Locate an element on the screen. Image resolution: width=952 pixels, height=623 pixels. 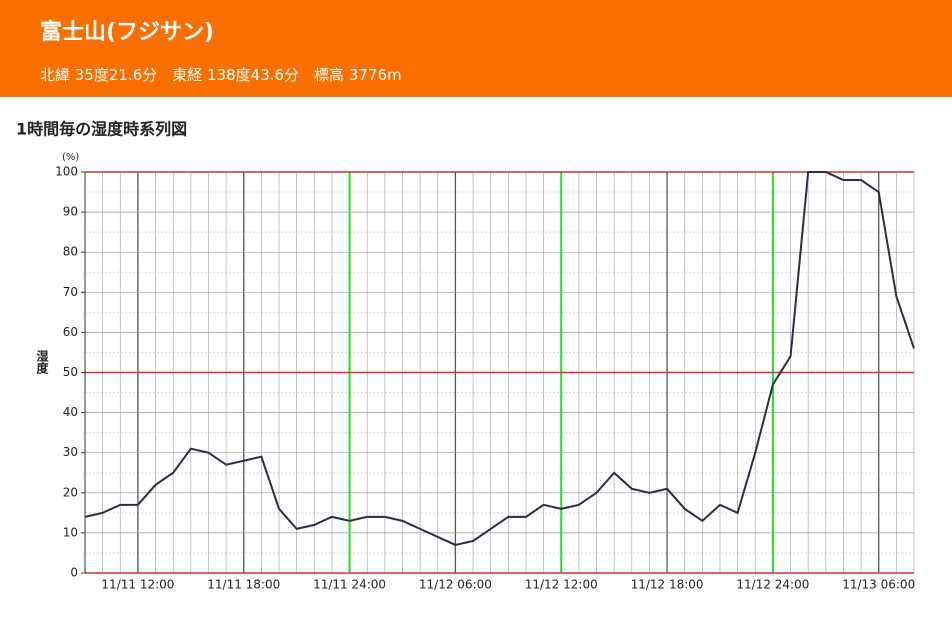
chart-title: 1時間毎の湿度時系列図 is located at coordinates (101, 129).